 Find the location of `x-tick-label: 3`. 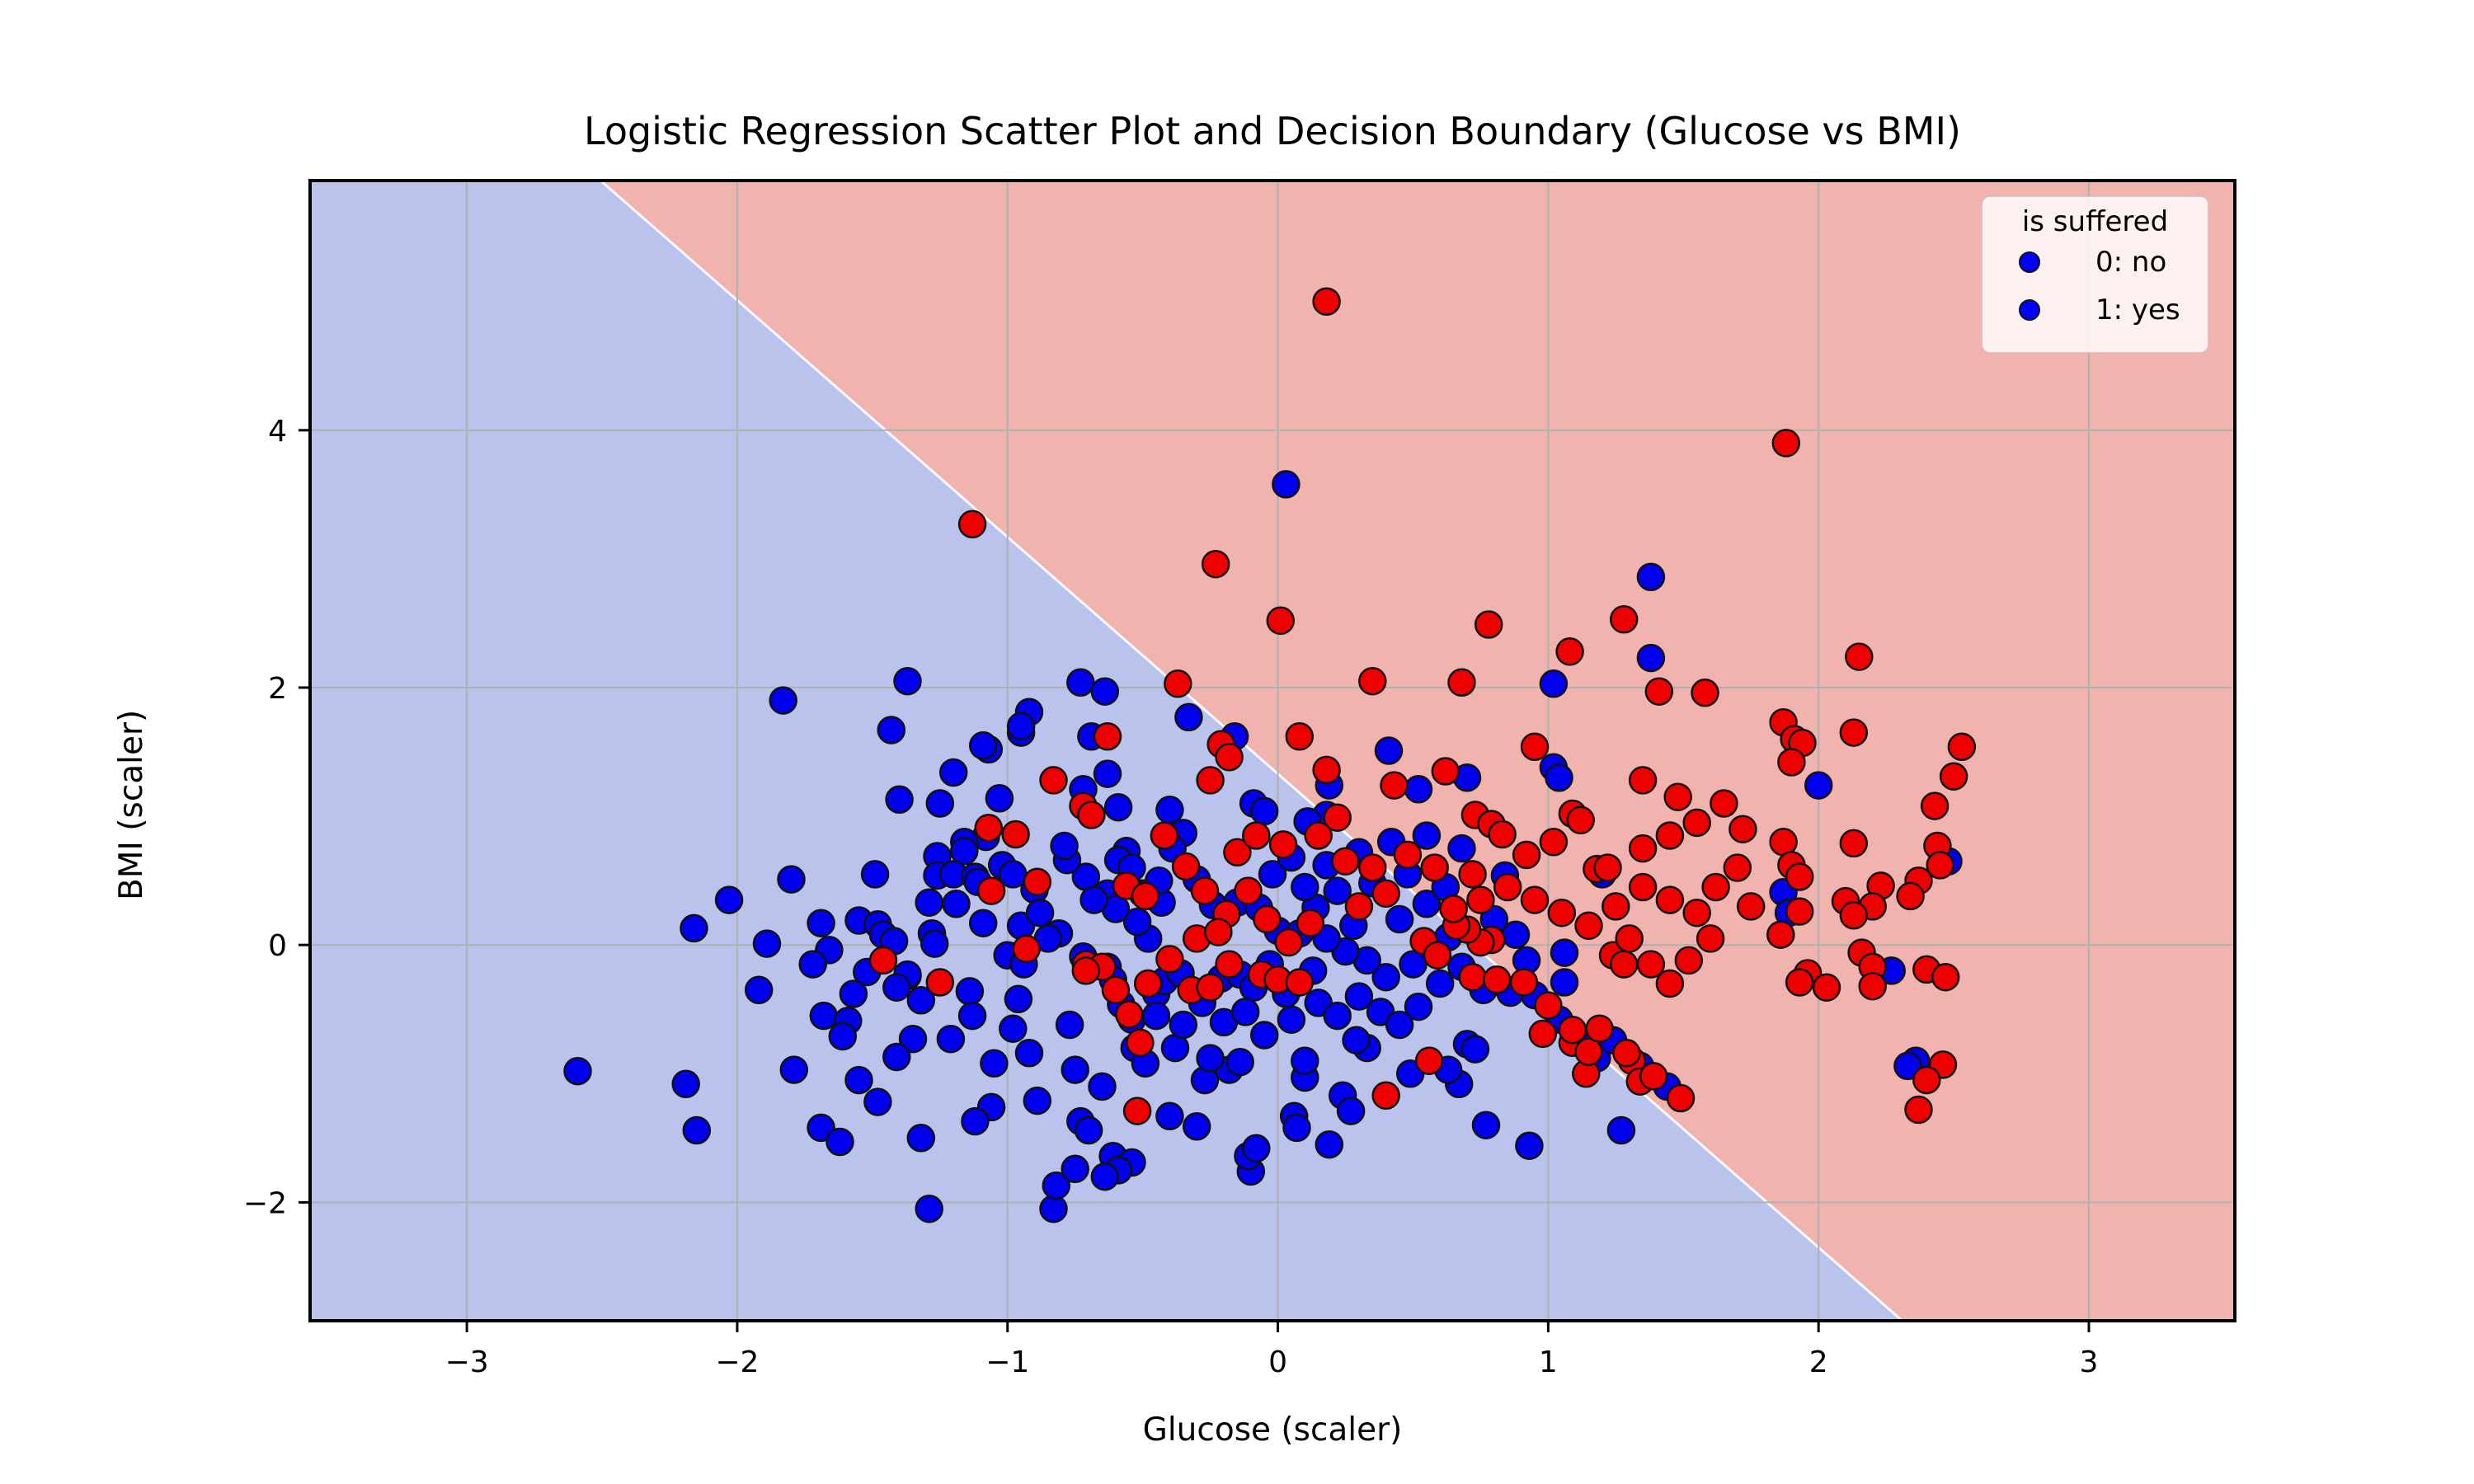

x-tick-label: 3 is located at coordinates (2089, 1362).